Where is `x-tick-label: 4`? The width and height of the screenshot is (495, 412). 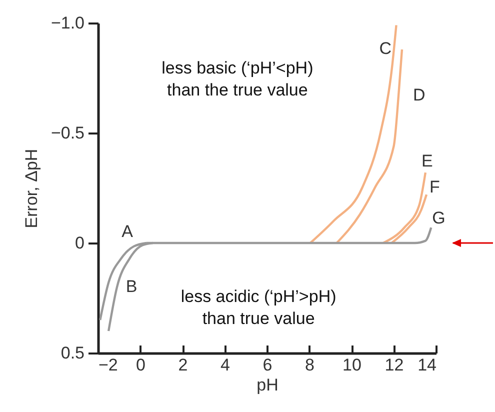
x-tick-label: 4 is located at coordinates (225, 365).